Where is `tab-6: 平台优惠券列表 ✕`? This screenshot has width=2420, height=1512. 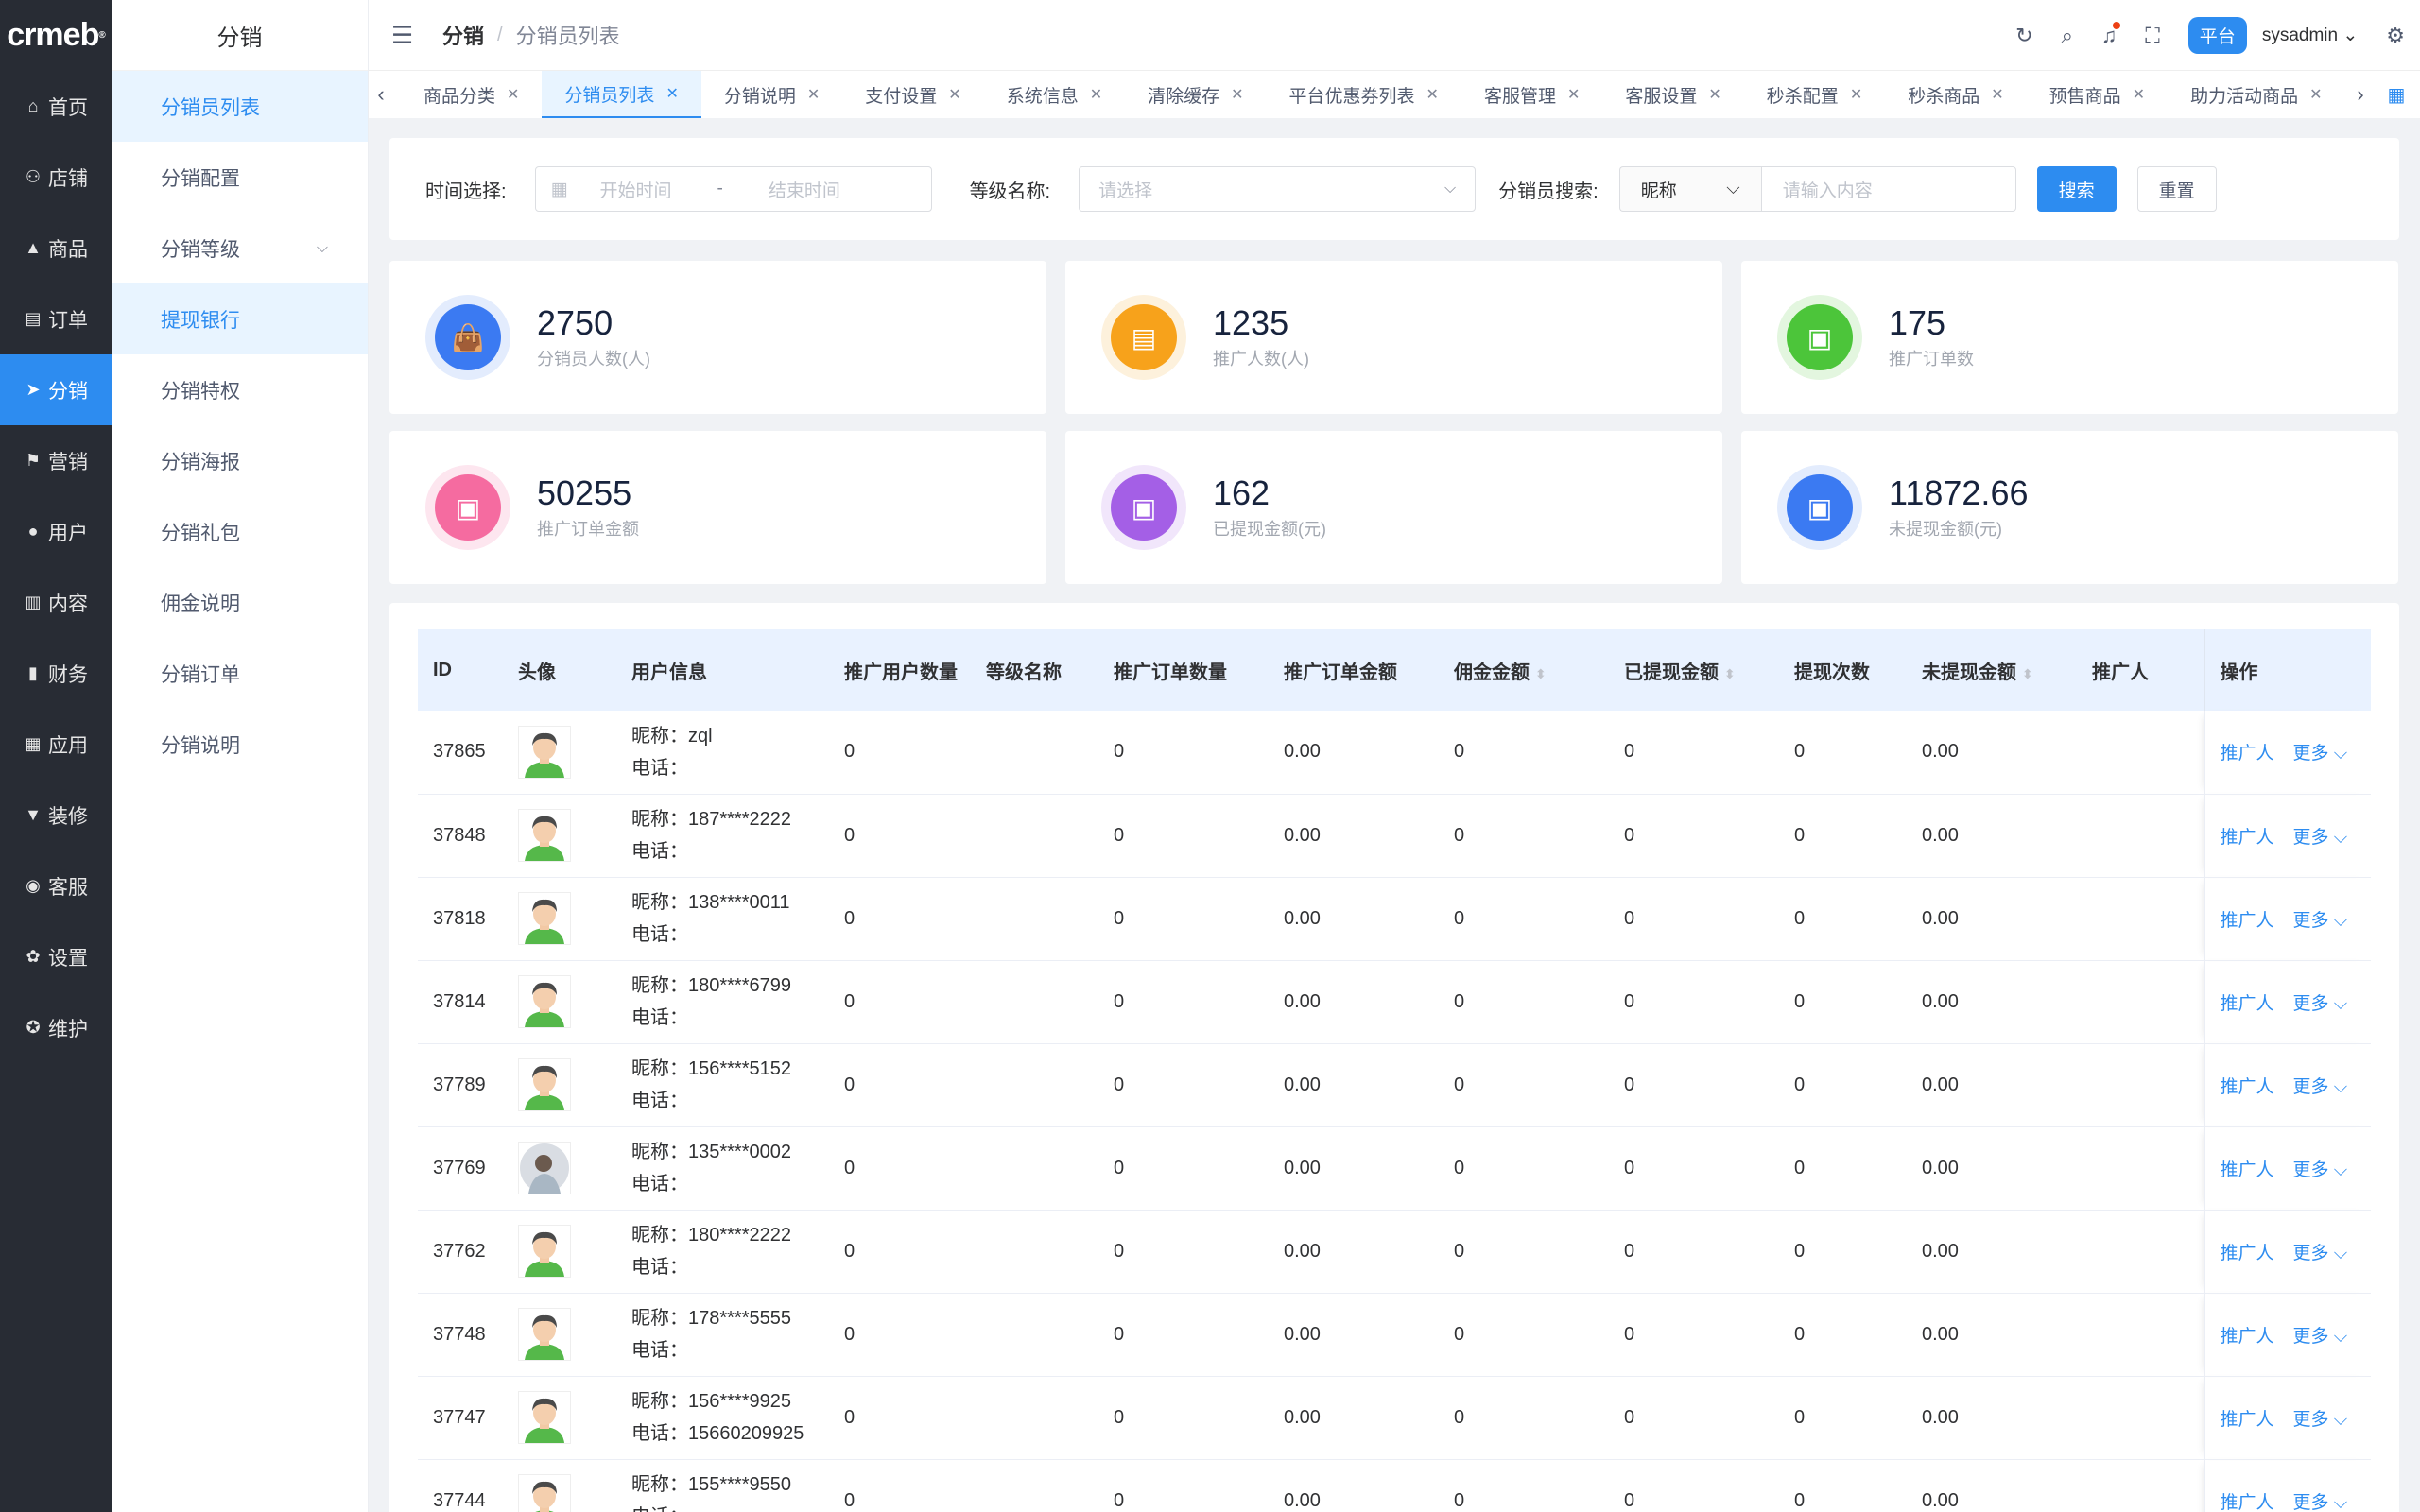 tab-6: 平台优惠券列表 ✕ is located at coordinates (1364, 94).